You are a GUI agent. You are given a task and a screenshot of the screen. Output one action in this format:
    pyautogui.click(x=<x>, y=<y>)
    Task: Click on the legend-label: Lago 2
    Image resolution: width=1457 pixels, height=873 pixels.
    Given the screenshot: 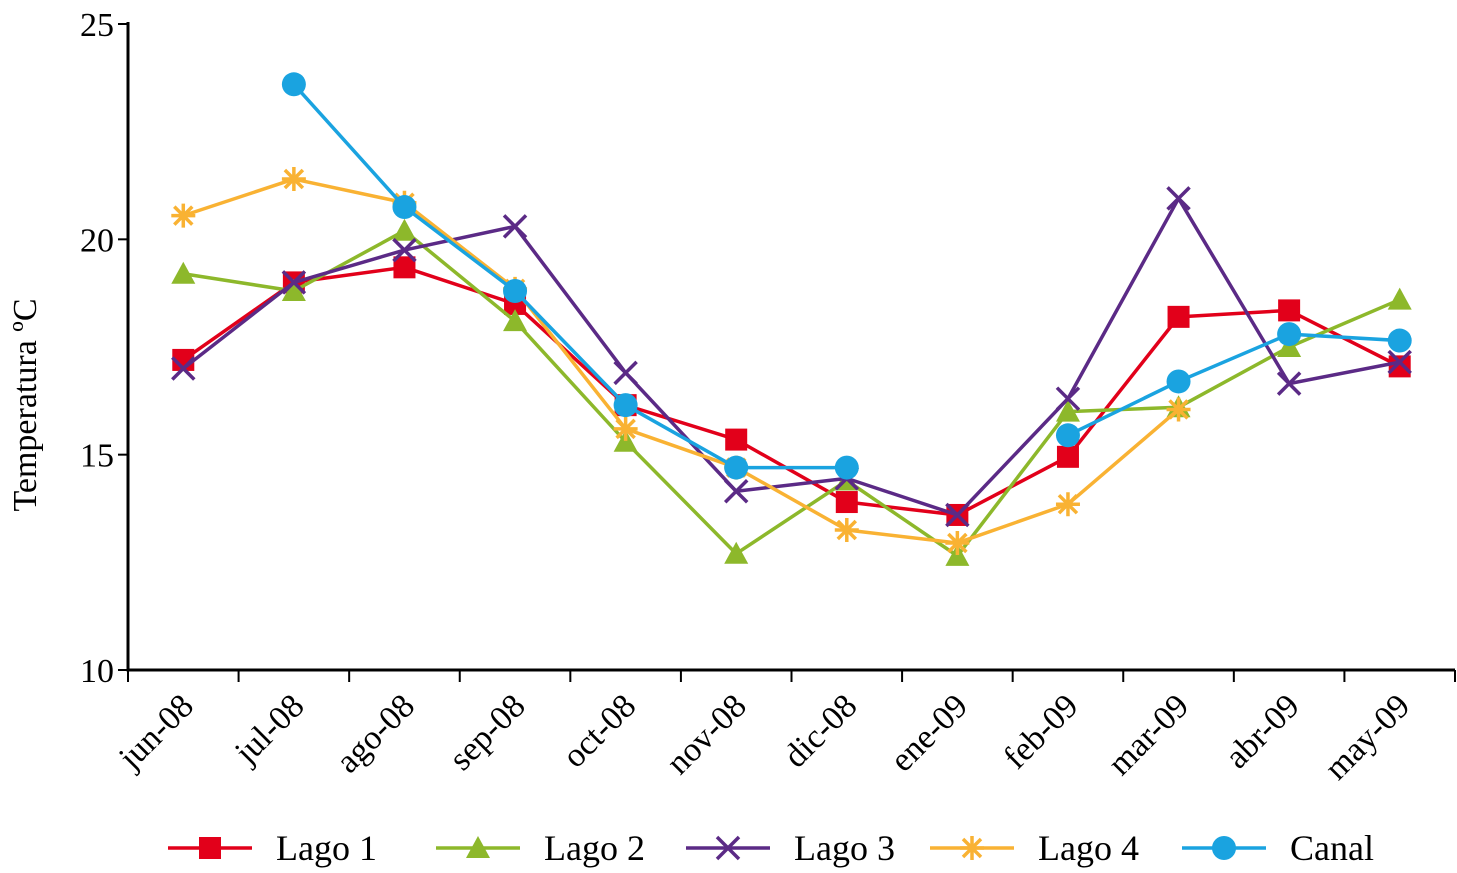 What is the action you would take?
    pyautogui.click(x=594, y=848)
    